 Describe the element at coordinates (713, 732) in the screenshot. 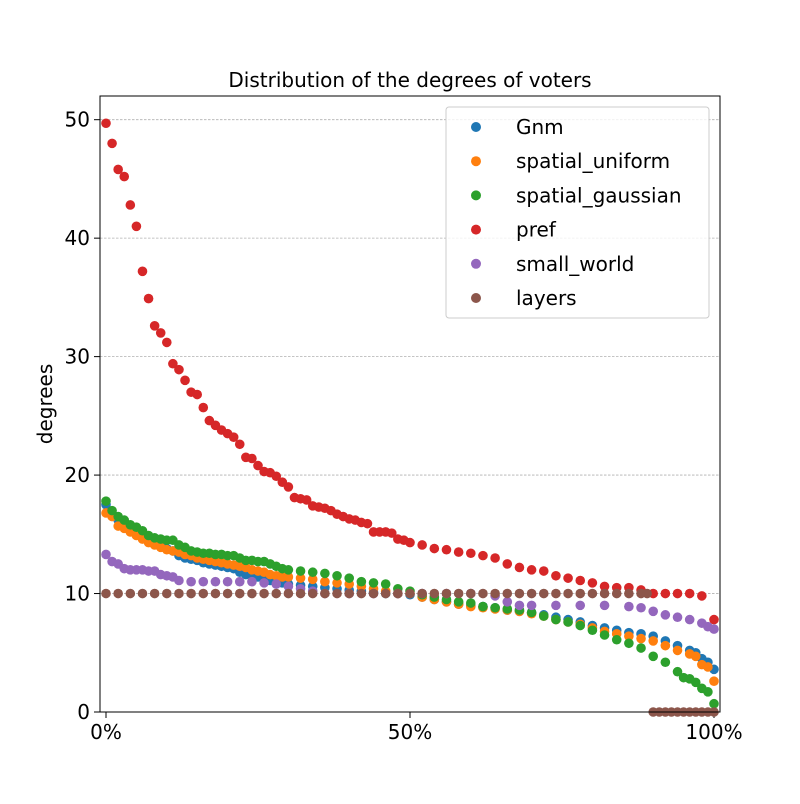

I see `x-tick-label: 100%` at that location.